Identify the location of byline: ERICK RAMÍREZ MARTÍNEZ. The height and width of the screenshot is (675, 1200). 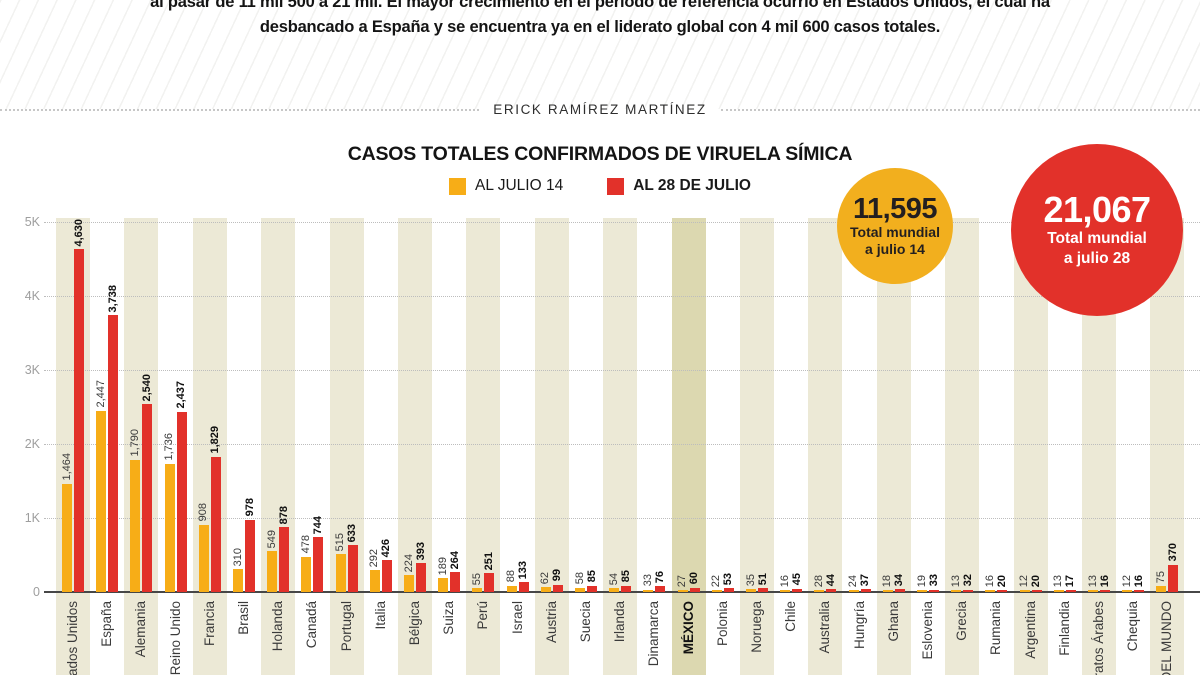
(600, 109).